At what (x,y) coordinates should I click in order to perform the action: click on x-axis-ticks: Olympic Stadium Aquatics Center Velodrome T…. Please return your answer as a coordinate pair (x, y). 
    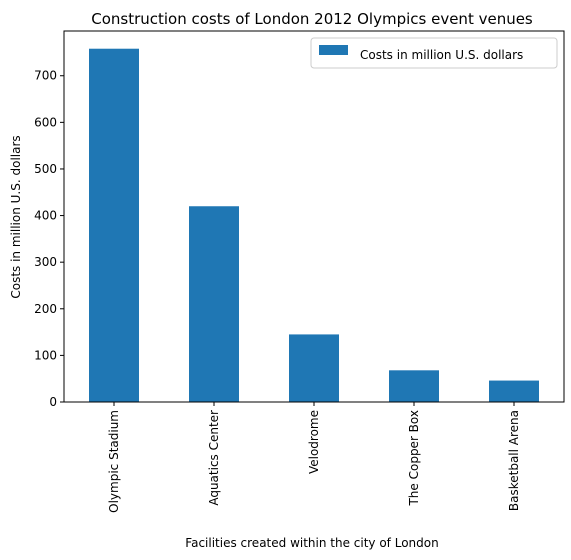
    Looking at the image, I should click on (314, 457).